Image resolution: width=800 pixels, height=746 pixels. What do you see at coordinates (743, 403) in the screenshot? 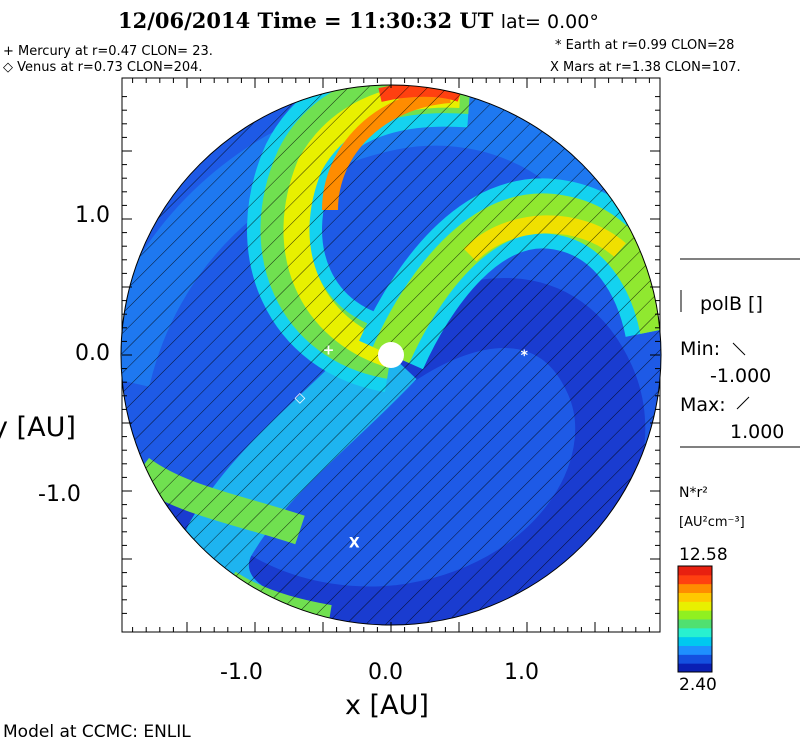
I see `max-hatch-icon` at bounding box center [743, 403].